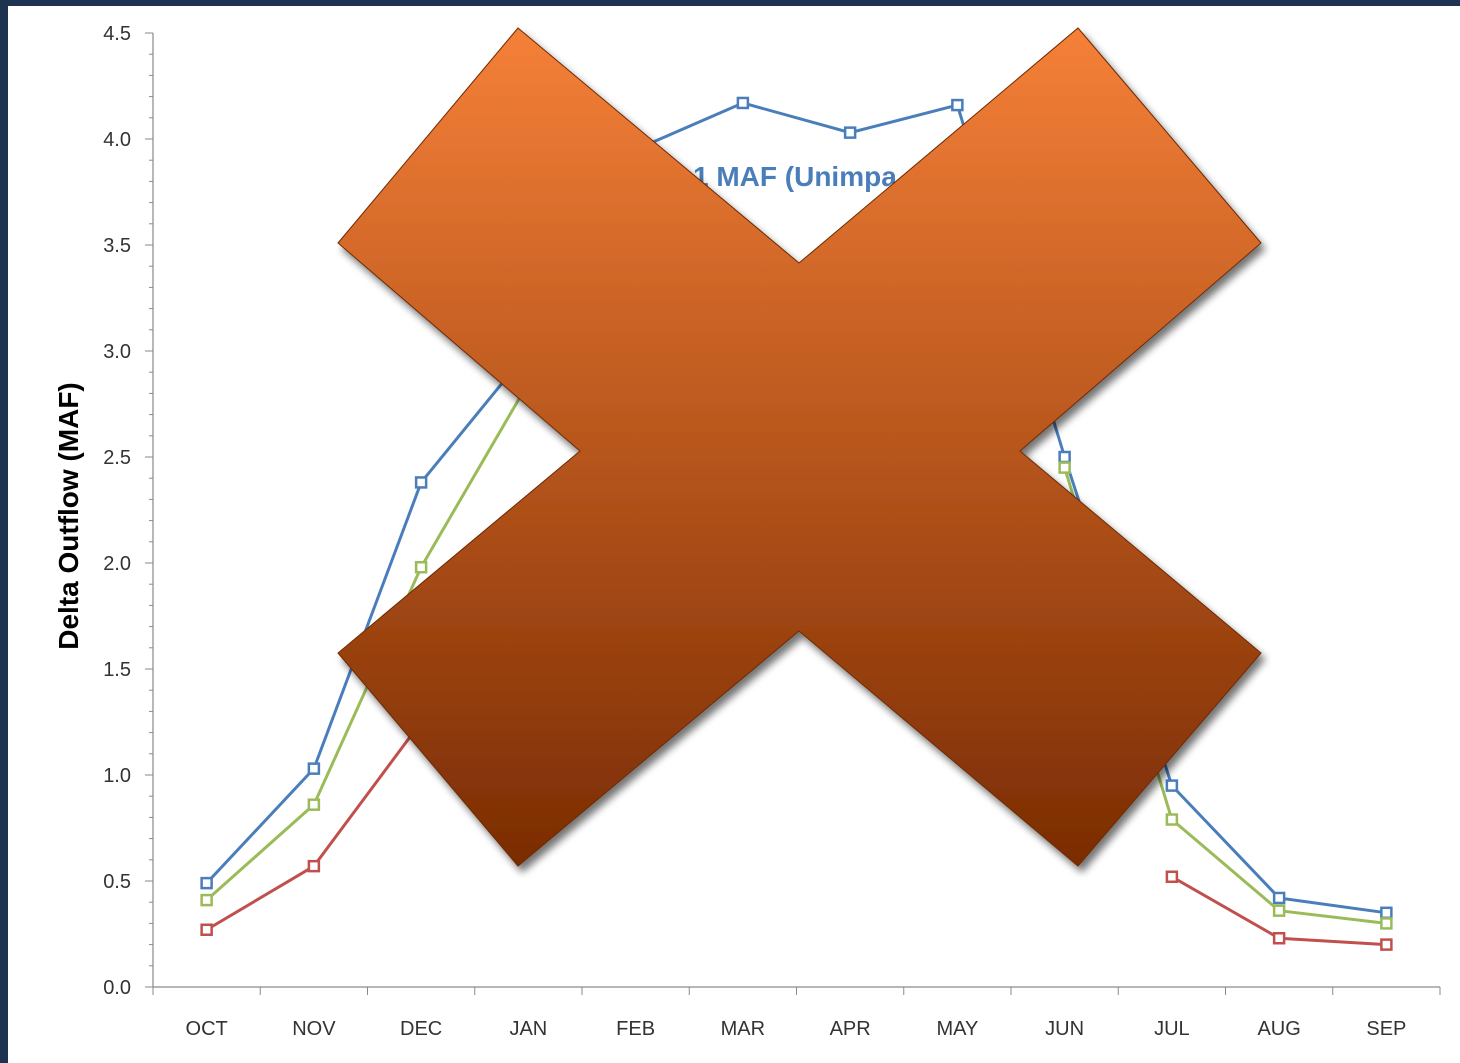 Image resolution: width=1460 pixels, height=1063 pixels. What do you see at coordinates (314, 826) in the screenshot?
I see `series-line` at bounding box center [314, 826].